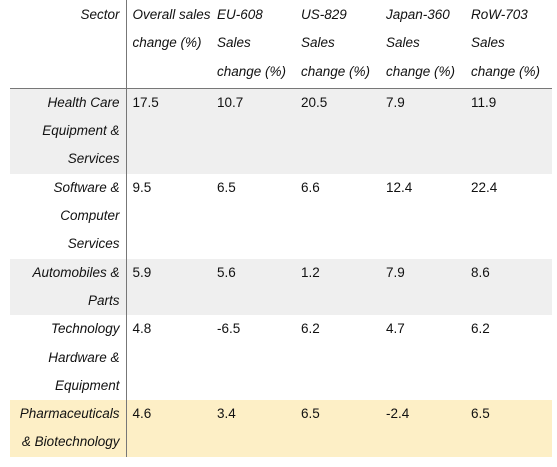 This screenshot has width=557, height=467. What do you see at coordinates (253, 216) in the screenshot?
I see `eu-cell: 6.5` at bounding box center [253, 216].